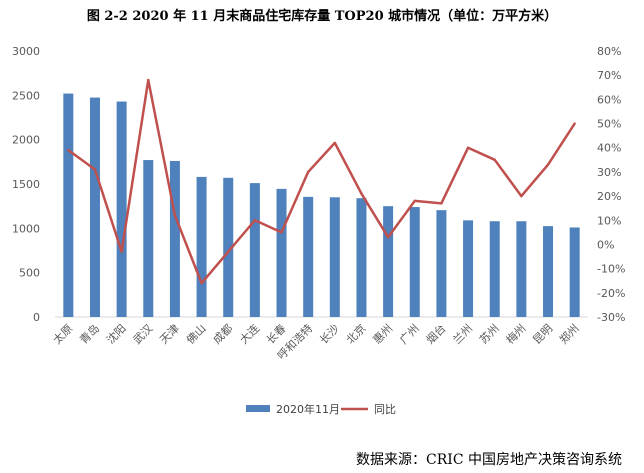 The height and width of the screenshot is (473, 644). Describe the element at coordinates (609, 172) in the screenshot. I see `right-axis-tick: 30%` at that location.